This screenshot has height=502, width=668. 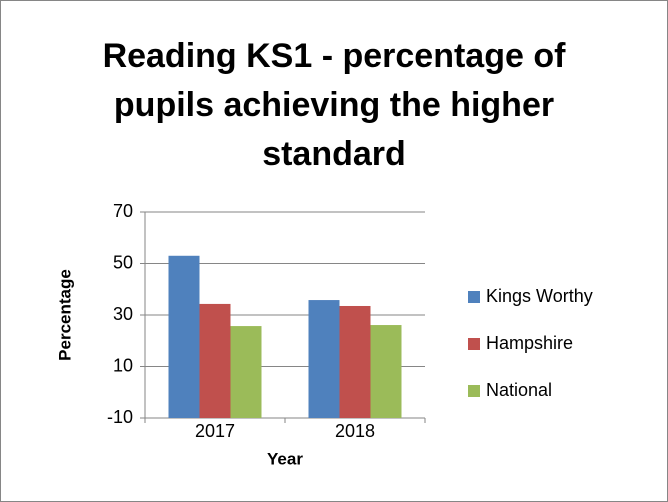 I want to click on y-tick-label: 70, so click(x=123, y=211).